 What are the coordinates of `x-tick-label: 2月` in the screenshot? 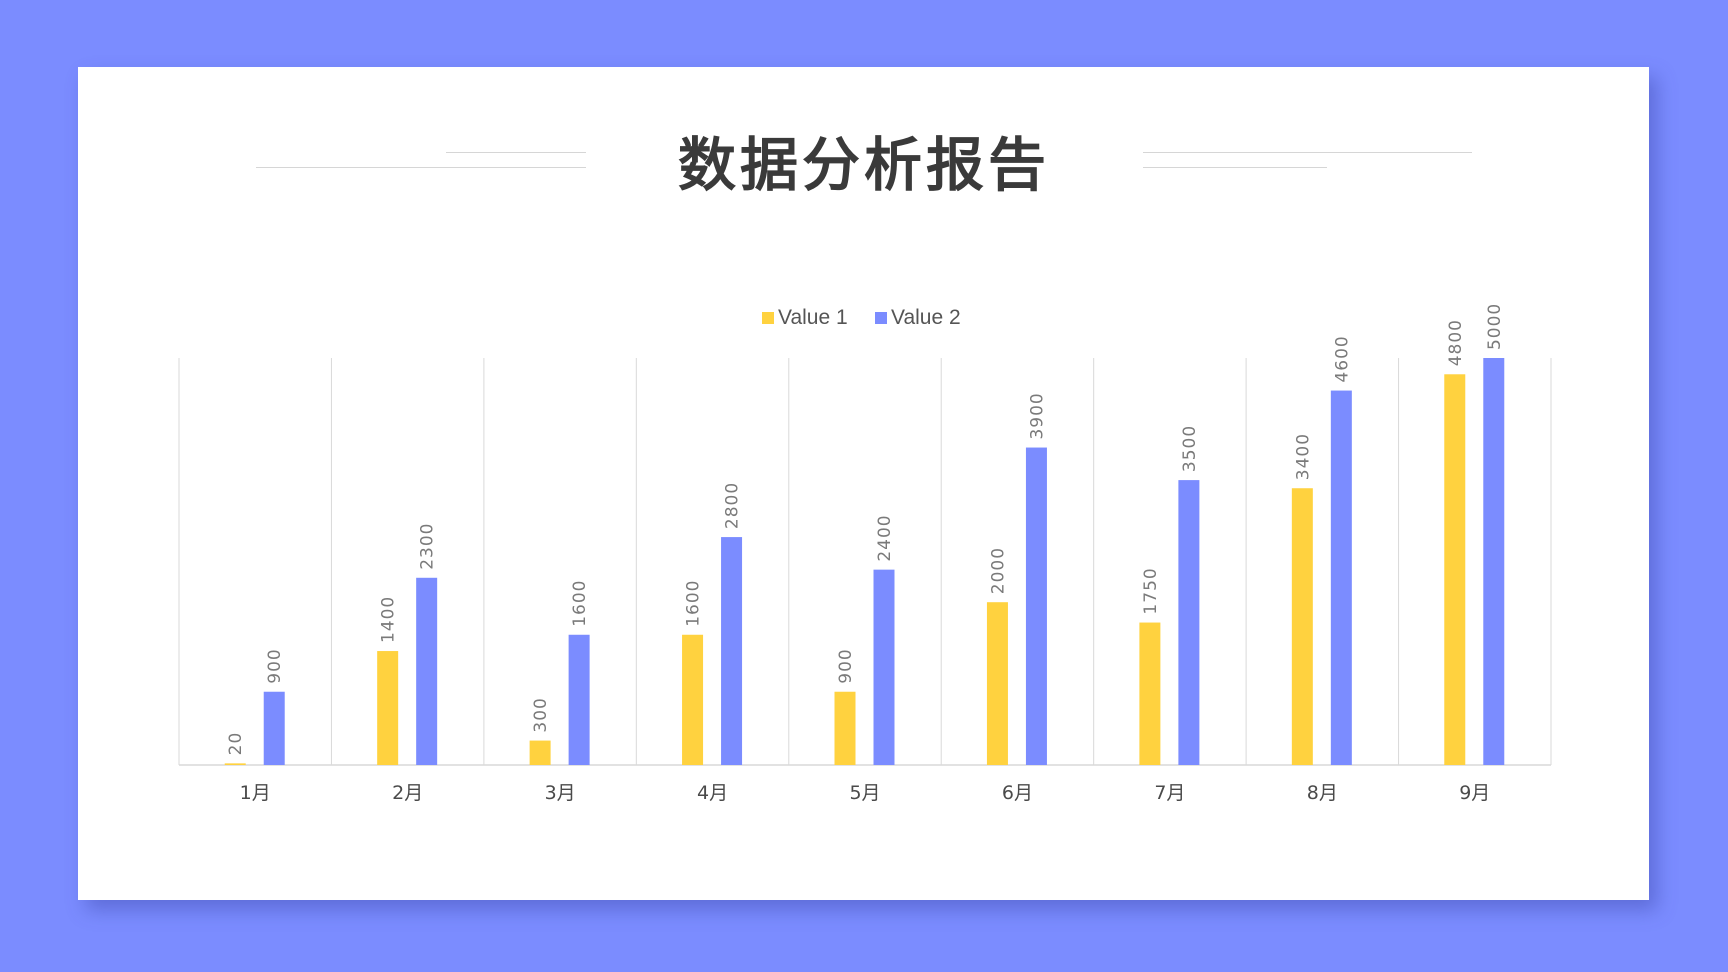 It's located at (407, 793).